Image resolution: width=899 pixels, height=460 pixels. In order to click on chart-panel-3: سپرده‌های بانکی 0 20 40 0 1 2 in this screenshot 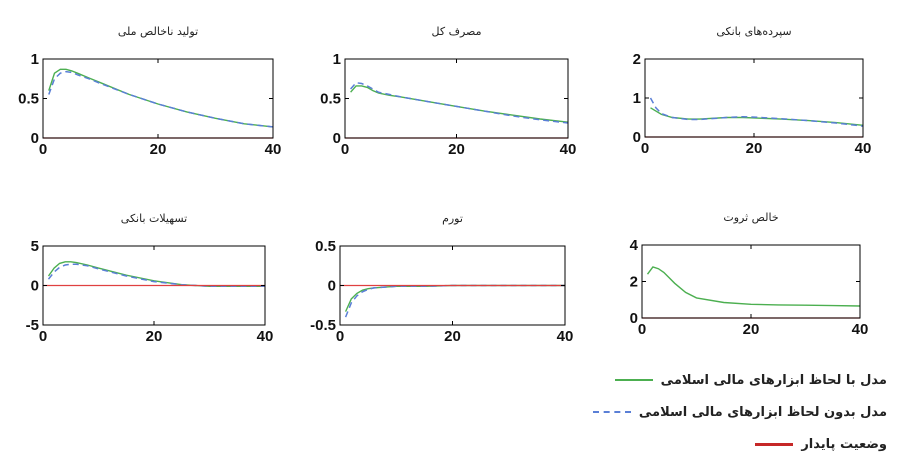, I will do `click(752, 91)`.